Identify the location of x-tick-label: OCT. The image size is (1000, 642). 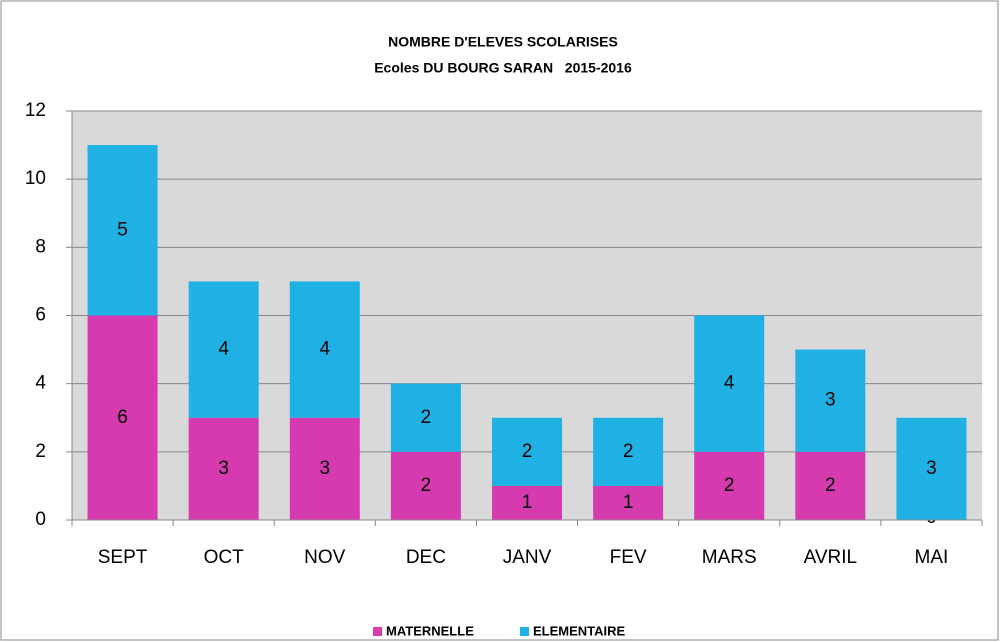
(224, 557).